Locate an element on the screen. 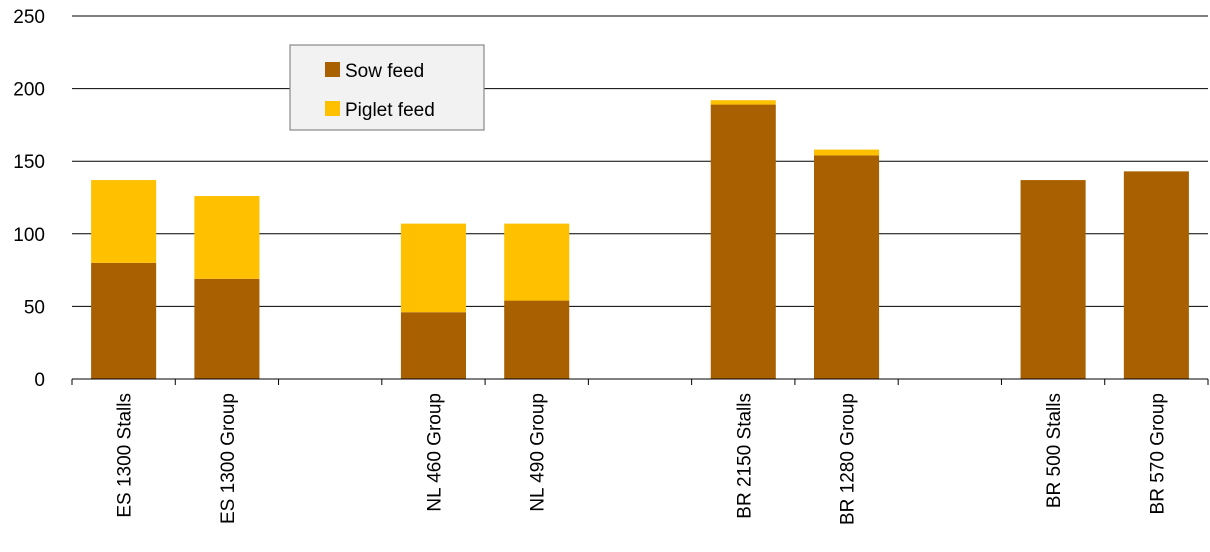  x-category-label: BR 570 Group is located at coordinates (1157, 453).